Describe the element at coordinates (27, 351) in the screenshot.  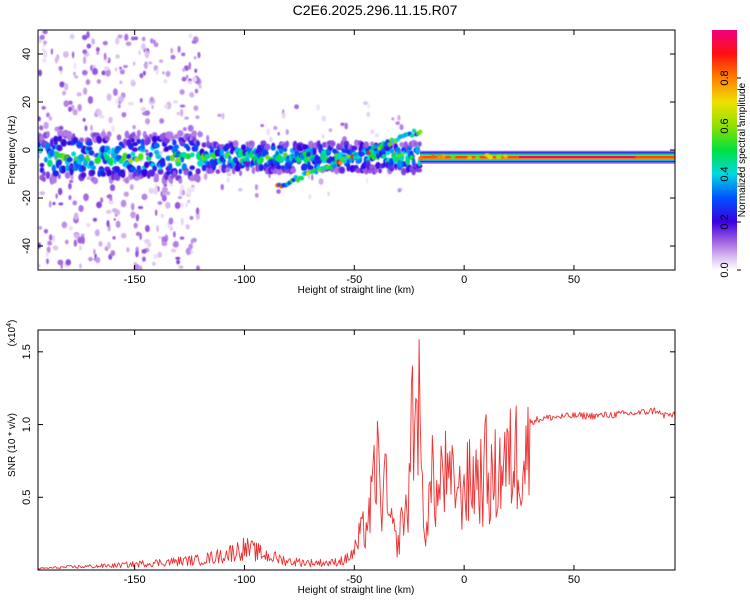
I see `y-tick-label: 1.5` at that location.